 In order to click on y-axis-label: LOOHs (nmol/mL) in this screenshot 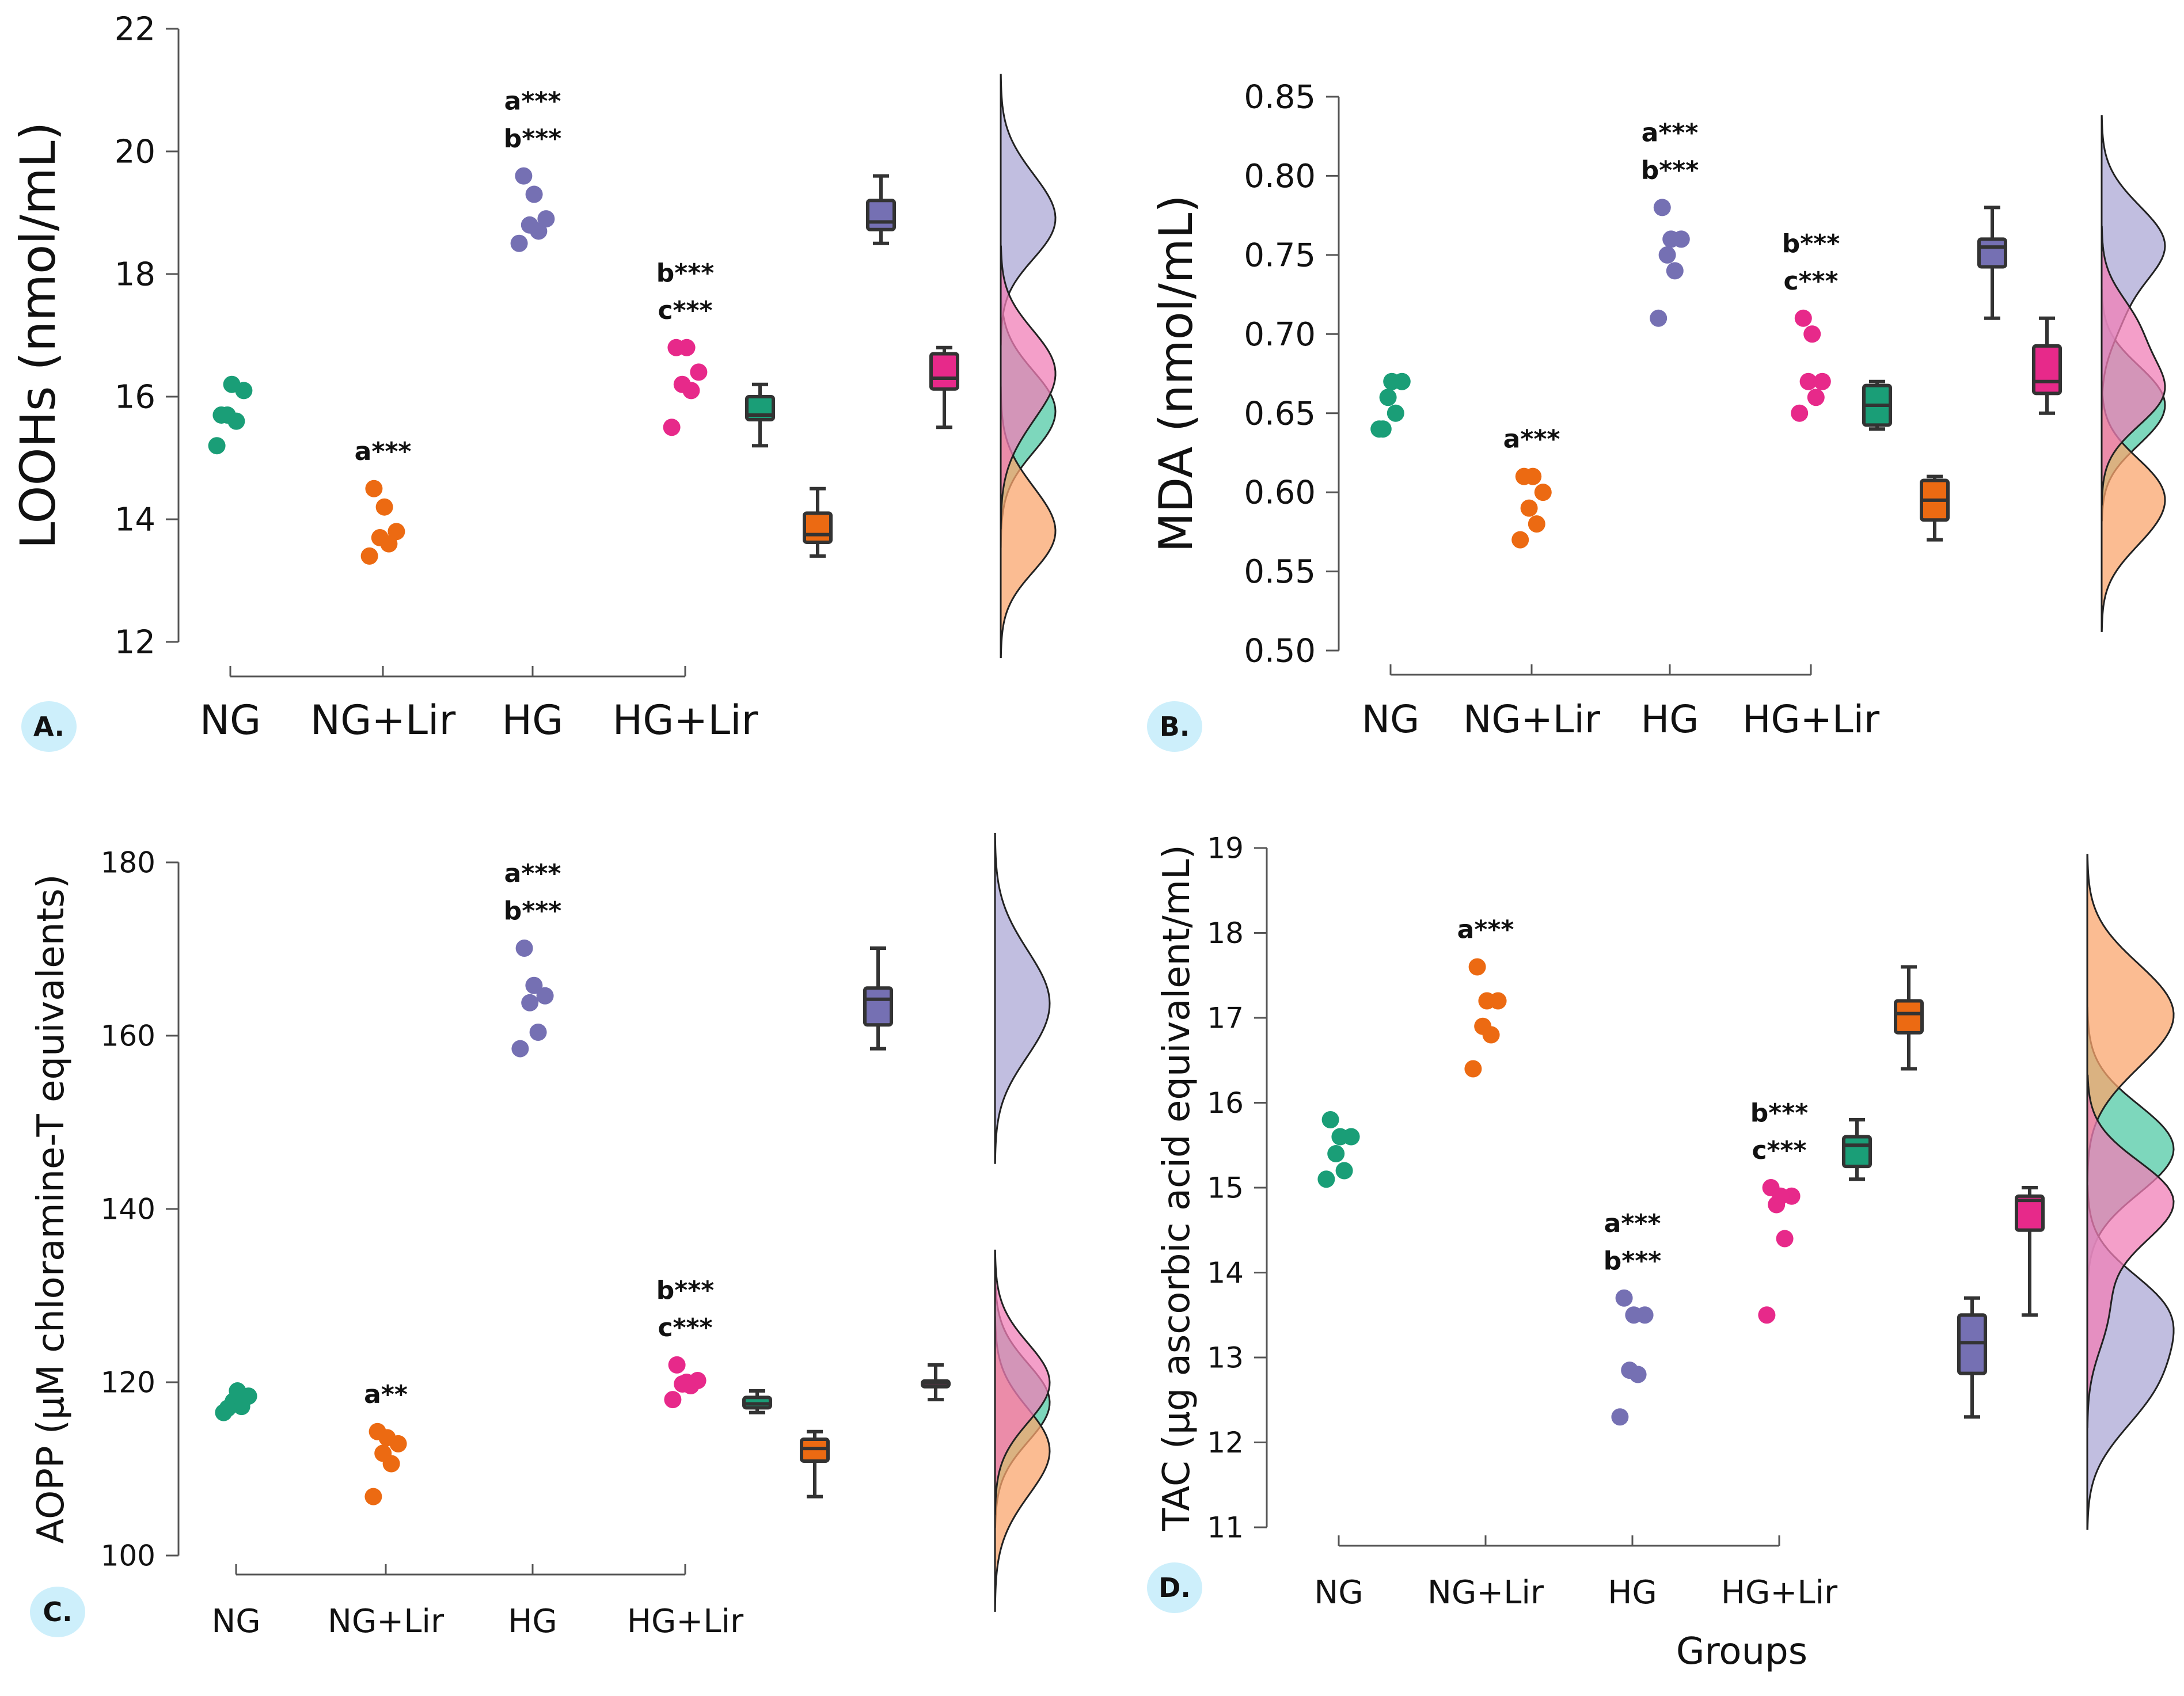, I will do `click(38, 335)`.